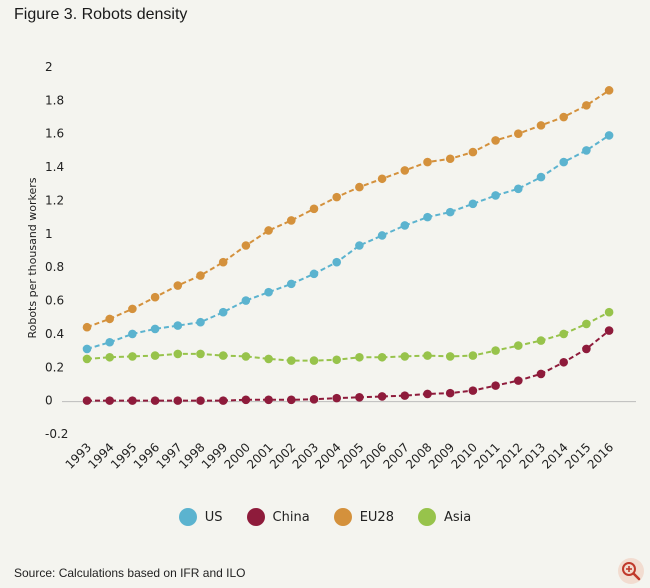 Image resolution: width=650 pixels, height=588 pixels. I want to click on point-china-2013, so click(541, 374).